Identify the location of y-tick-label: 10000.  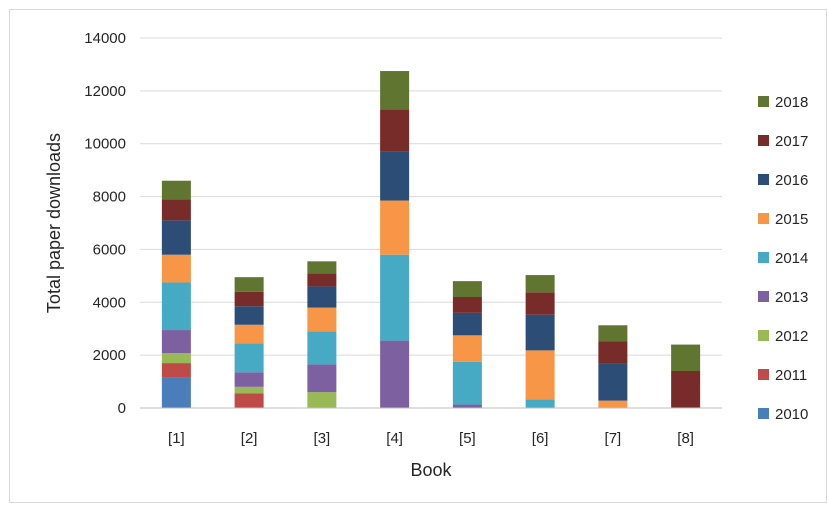
(105, 144).